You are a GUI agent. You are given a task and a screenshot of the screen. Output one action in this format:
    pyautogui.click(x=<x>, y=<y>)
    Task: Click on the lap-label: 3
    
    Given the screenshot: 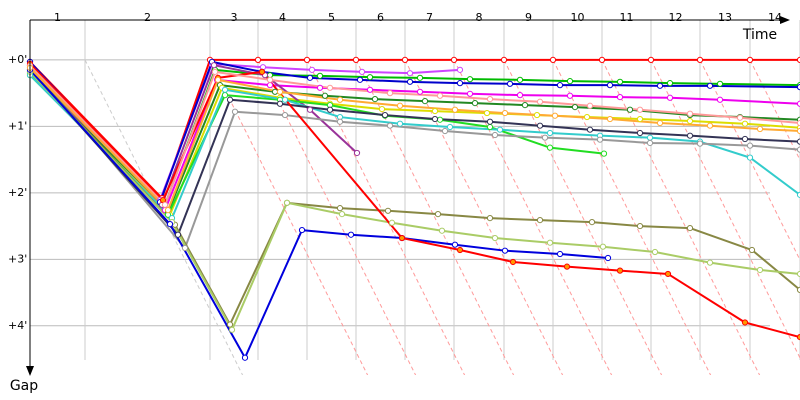 What is the action you would take?
    pyautogui.click(x=234, y=17)
    